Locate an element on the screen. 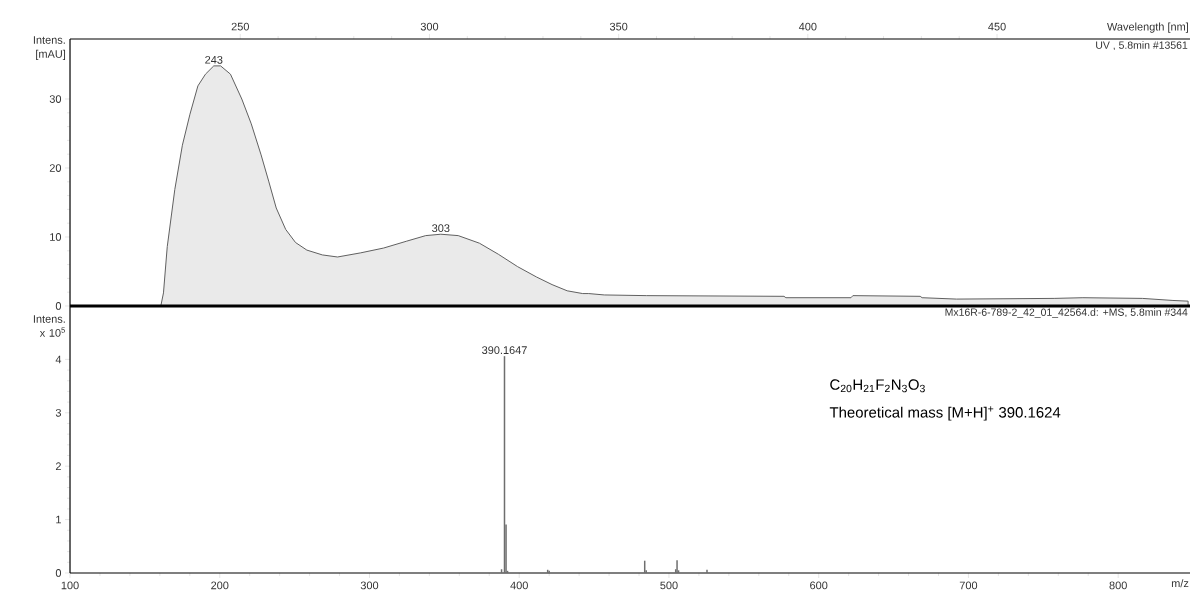 The width and height of the screenshot is (1191, 597). y-tick-label: 3 is located at coordinates (58, 412).